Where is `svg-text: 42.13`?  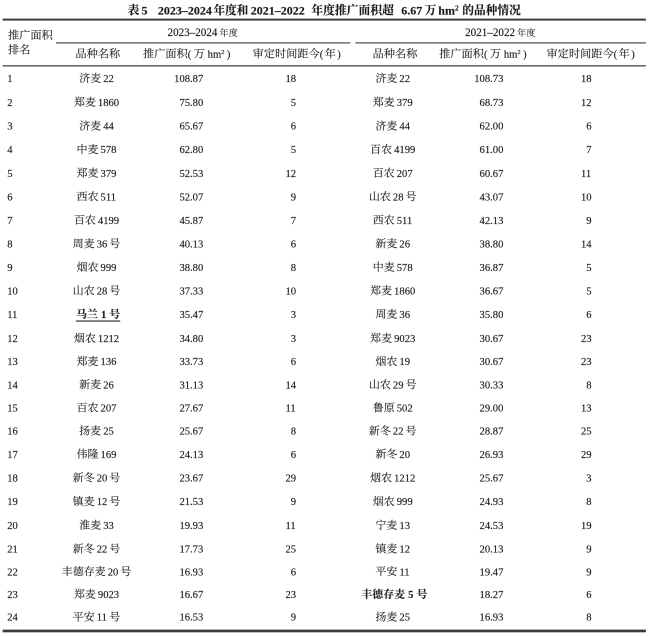
svg-text: 42.13 is located at coordinates (492, 221).